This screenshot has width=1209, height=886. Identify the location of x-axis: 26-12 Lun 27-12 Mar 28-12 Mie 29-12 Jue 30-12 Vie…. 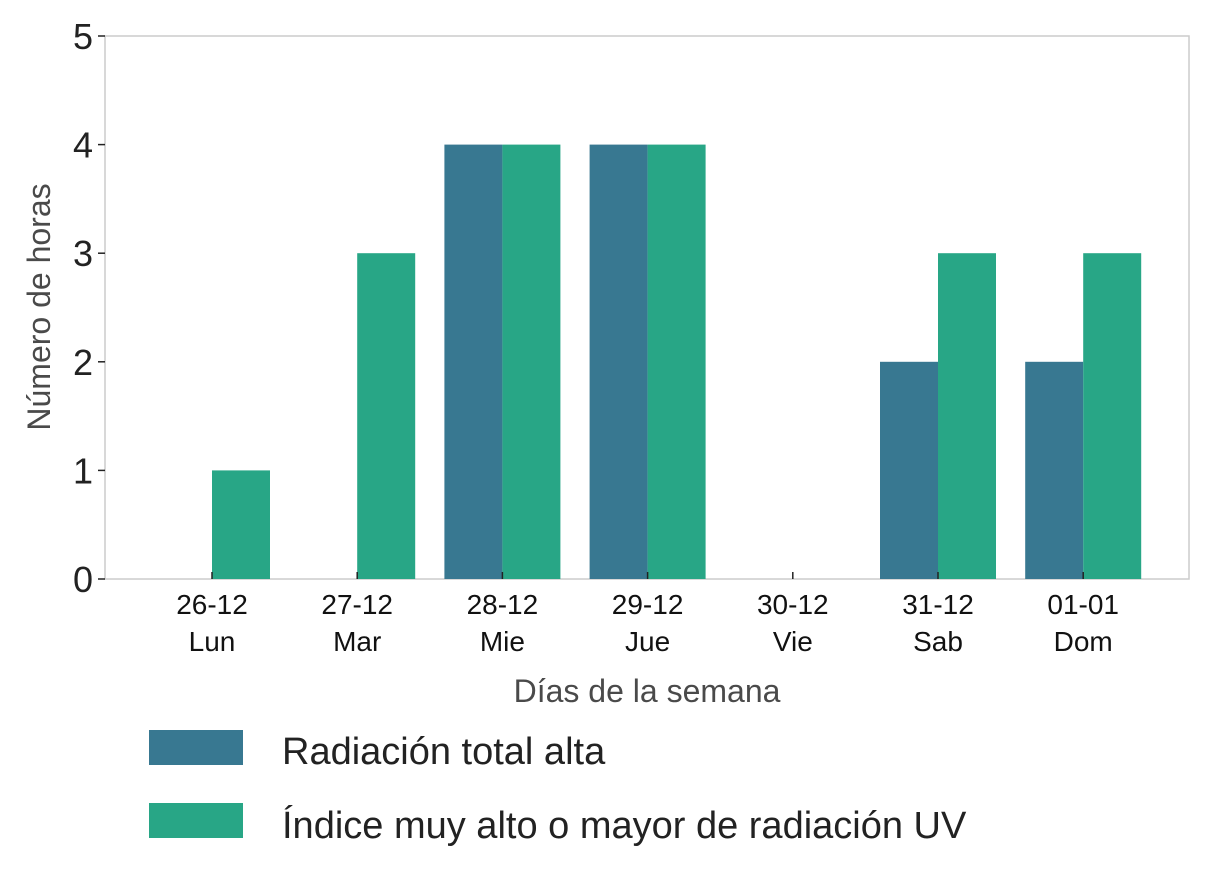
(647, 614).